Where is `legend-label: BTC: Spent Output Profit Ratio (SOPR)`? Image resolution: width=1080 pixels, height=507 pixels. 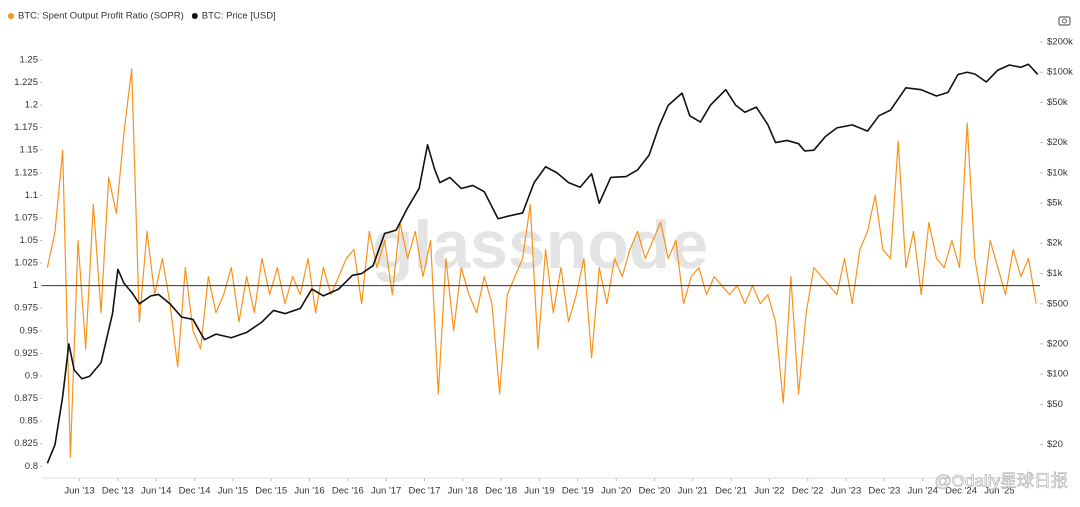
legend-label: BTC: Spent Output Profit Ratio (SOPR) is located at coordinates (101, 16).